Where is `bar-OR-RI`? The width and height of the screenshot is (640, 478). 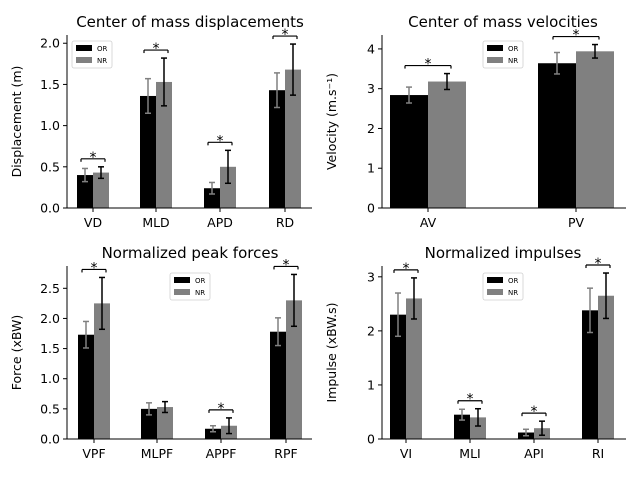
bar-OR-RI is located at coordinates (590, 374).